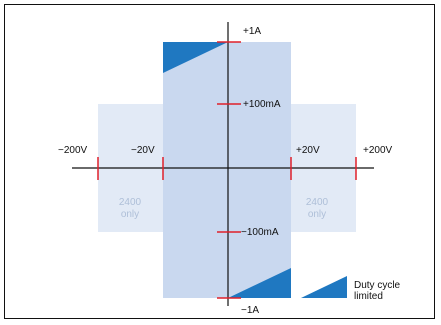 The image size is (441, 325). I want to click on label-neg1a: −1A, so click(250, 310).